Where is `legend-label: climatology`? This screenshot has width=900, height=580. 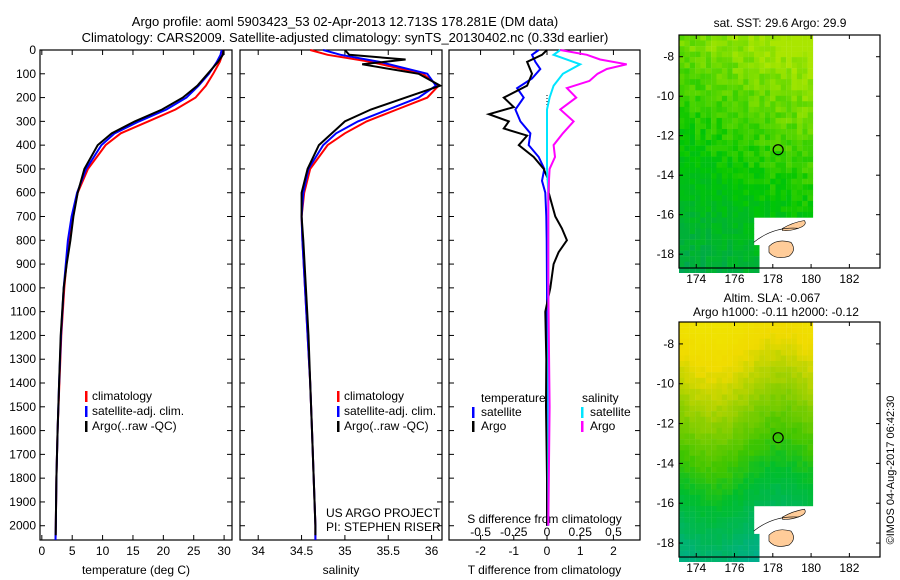 legend-label: climatology is located at coordinates (122, 396).